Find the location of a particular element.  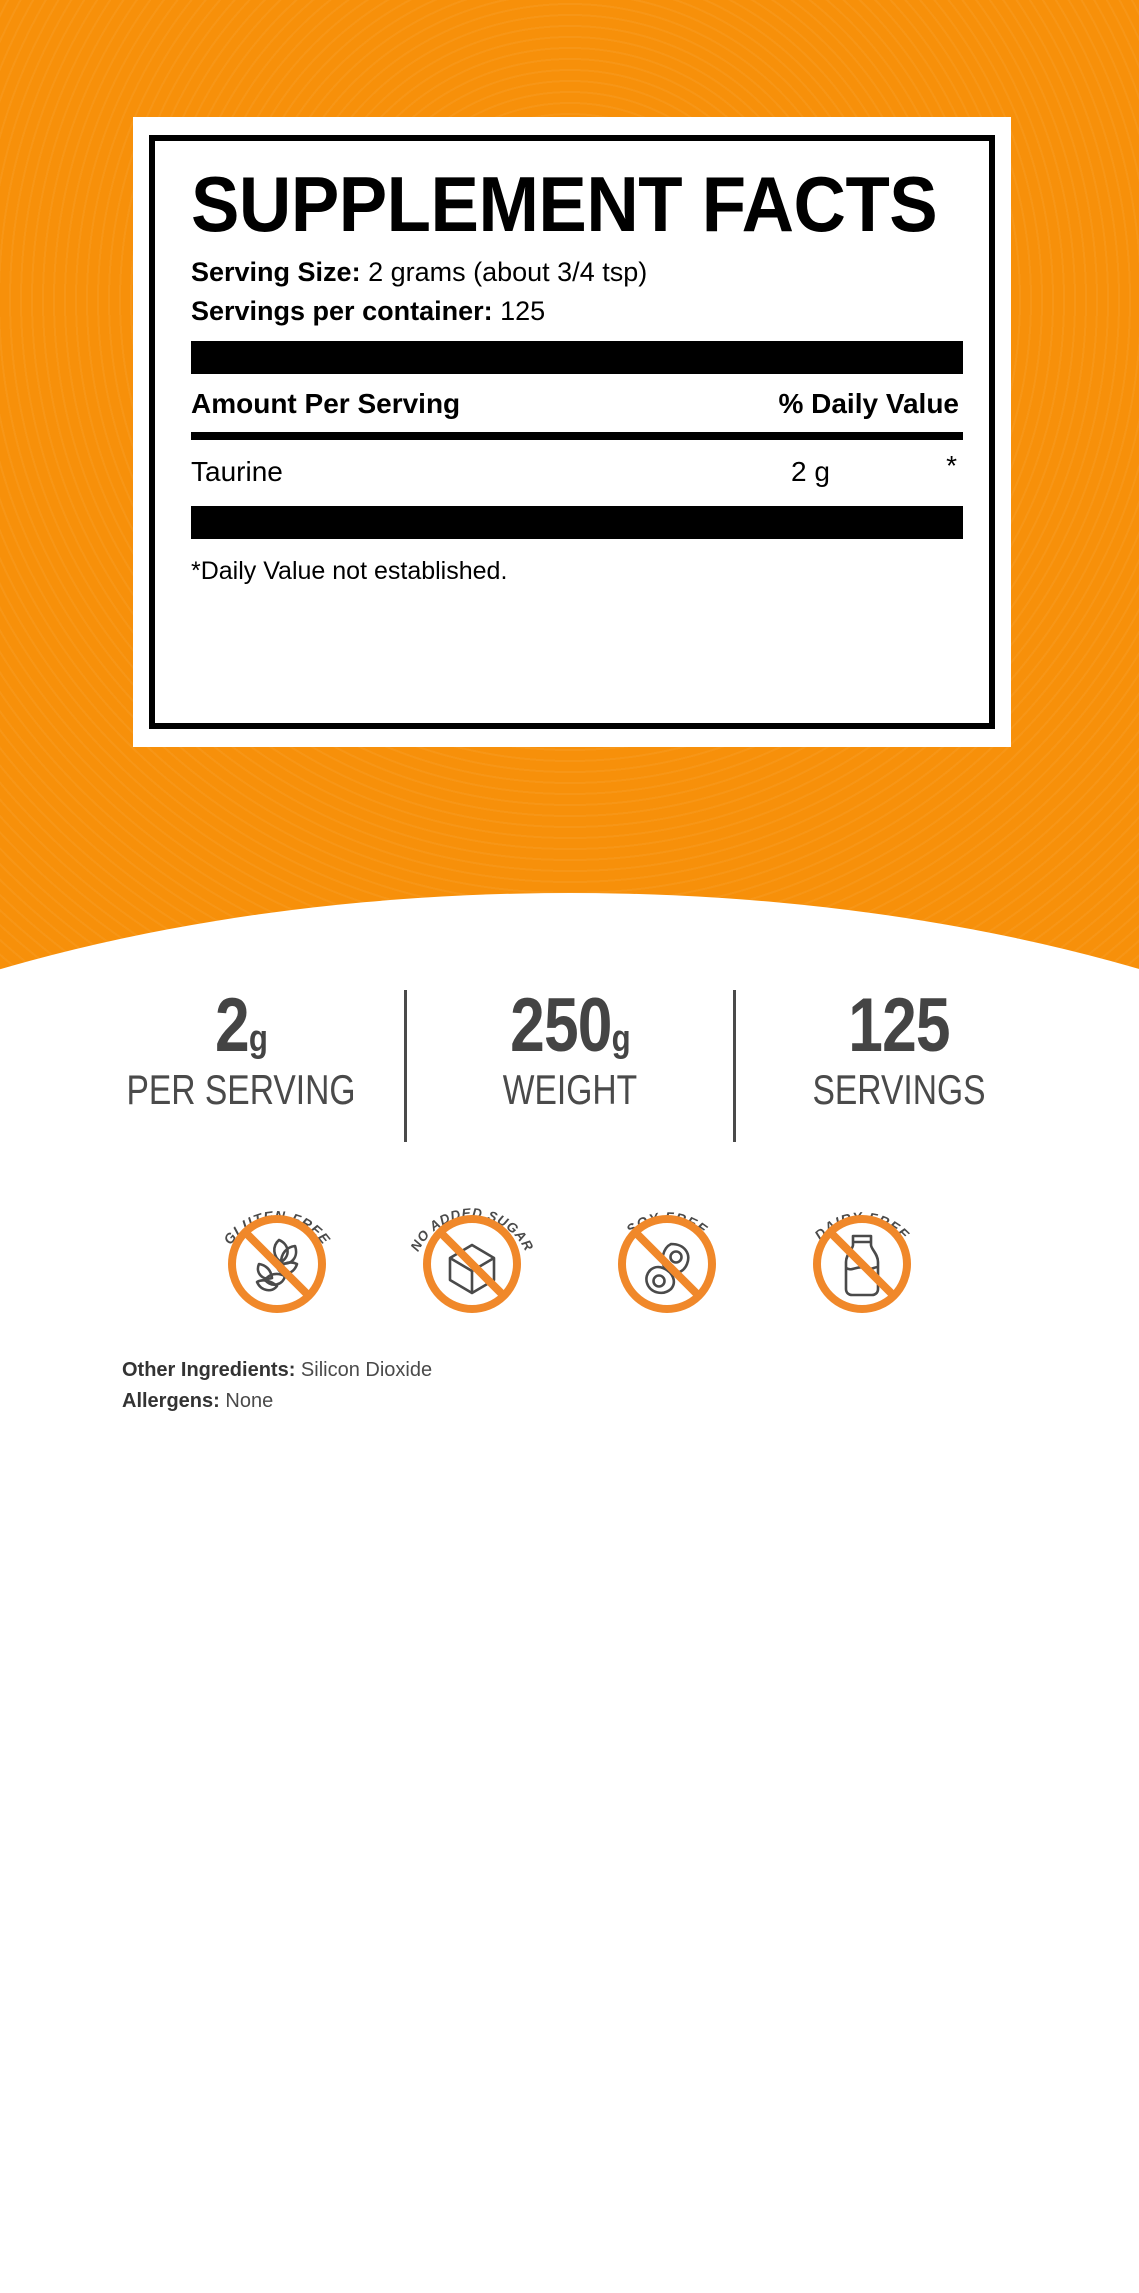

stat-weight-number: 250g is located at coordinates (570, 1025).